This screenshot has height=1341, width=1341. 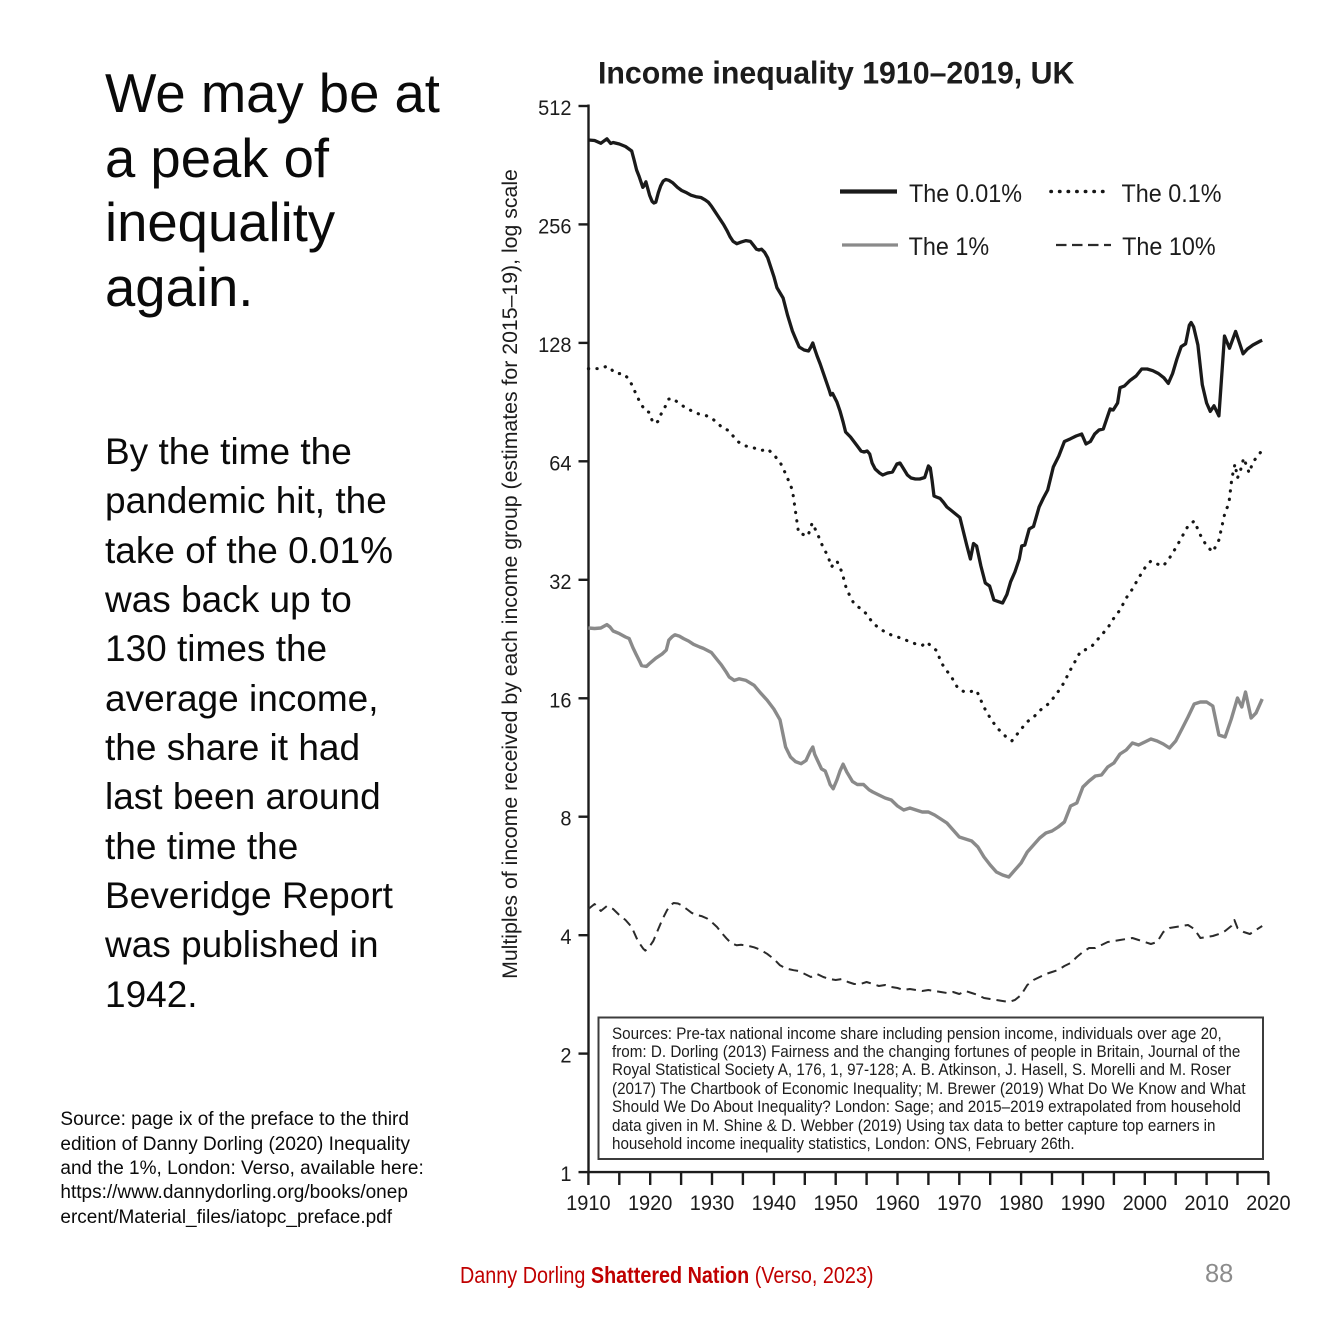 What do you see at coordinates (774, 1203) in the screenshot?
I see `svg-text: 1940` at bounding box center [774, 1203].